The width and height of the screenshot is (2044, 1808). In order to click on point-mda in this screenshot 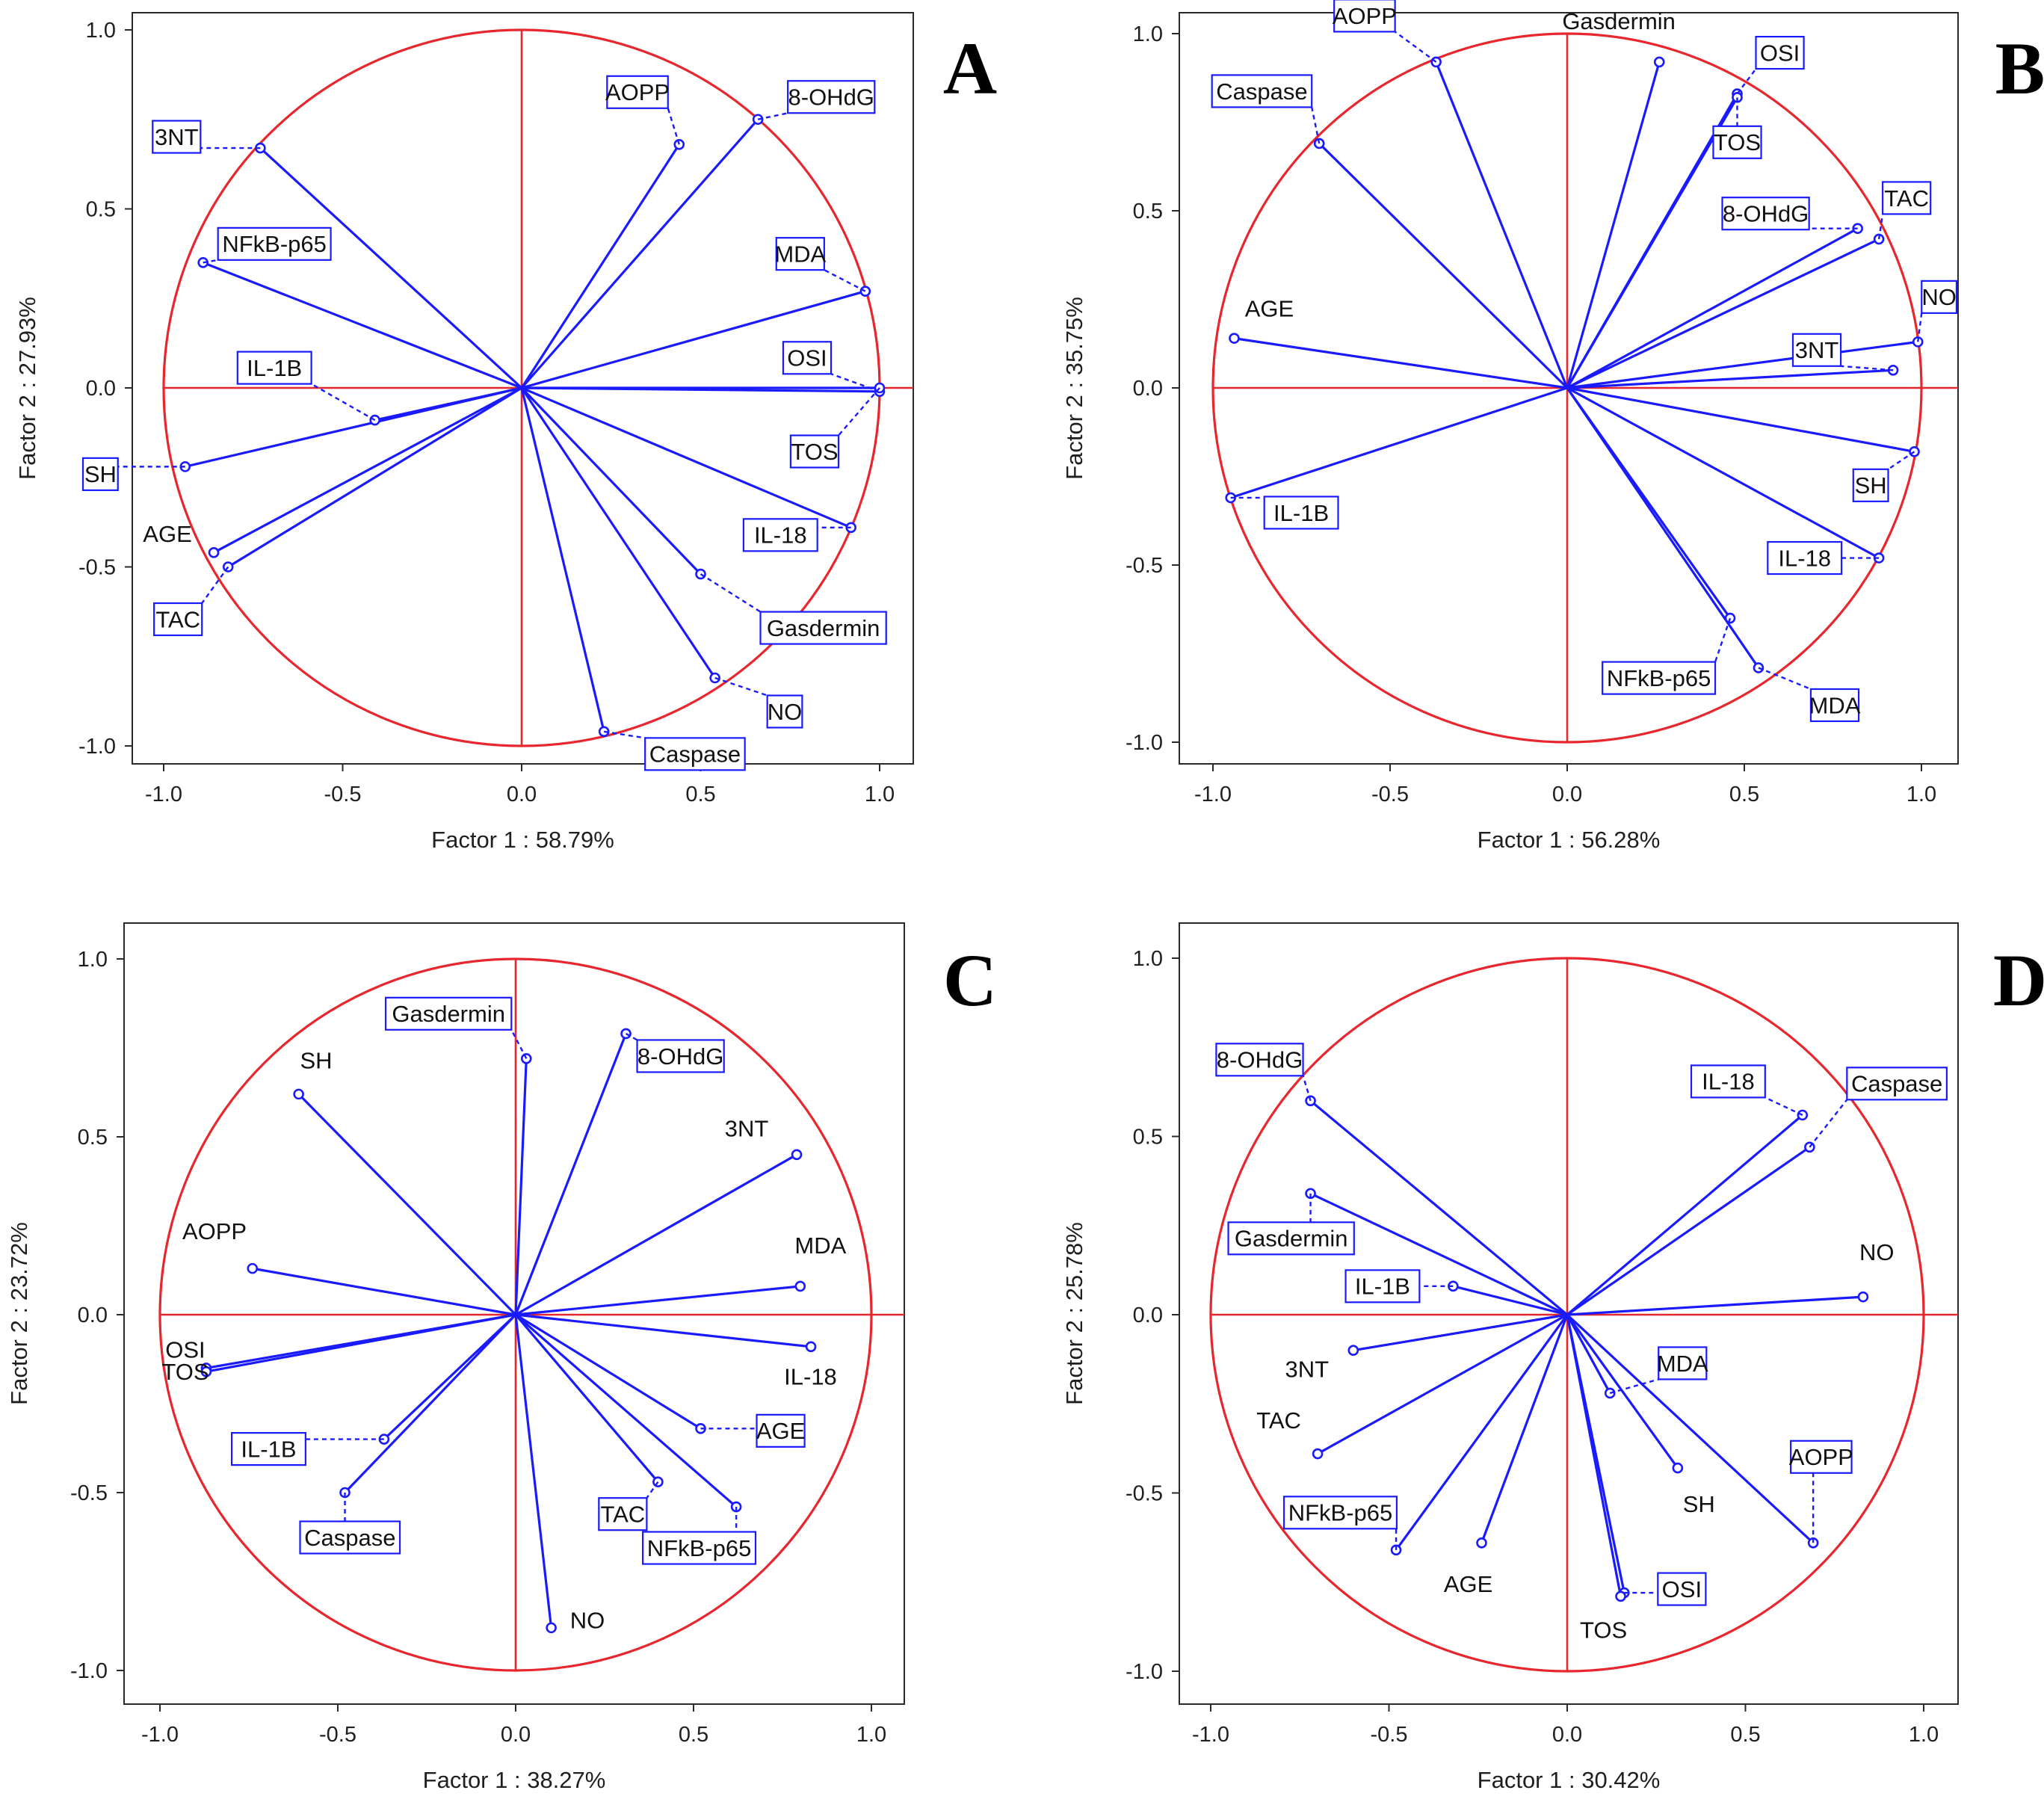, I will do `click(800, 1286)`.